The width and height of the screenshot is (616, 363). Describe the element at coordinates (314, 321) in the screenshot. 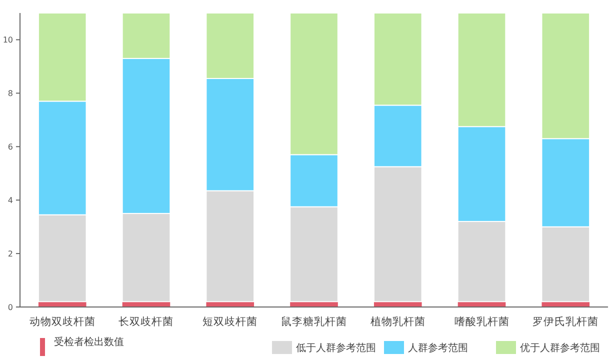

I see `x-tick-label: 鼠李糖乳杆菌` at that location.